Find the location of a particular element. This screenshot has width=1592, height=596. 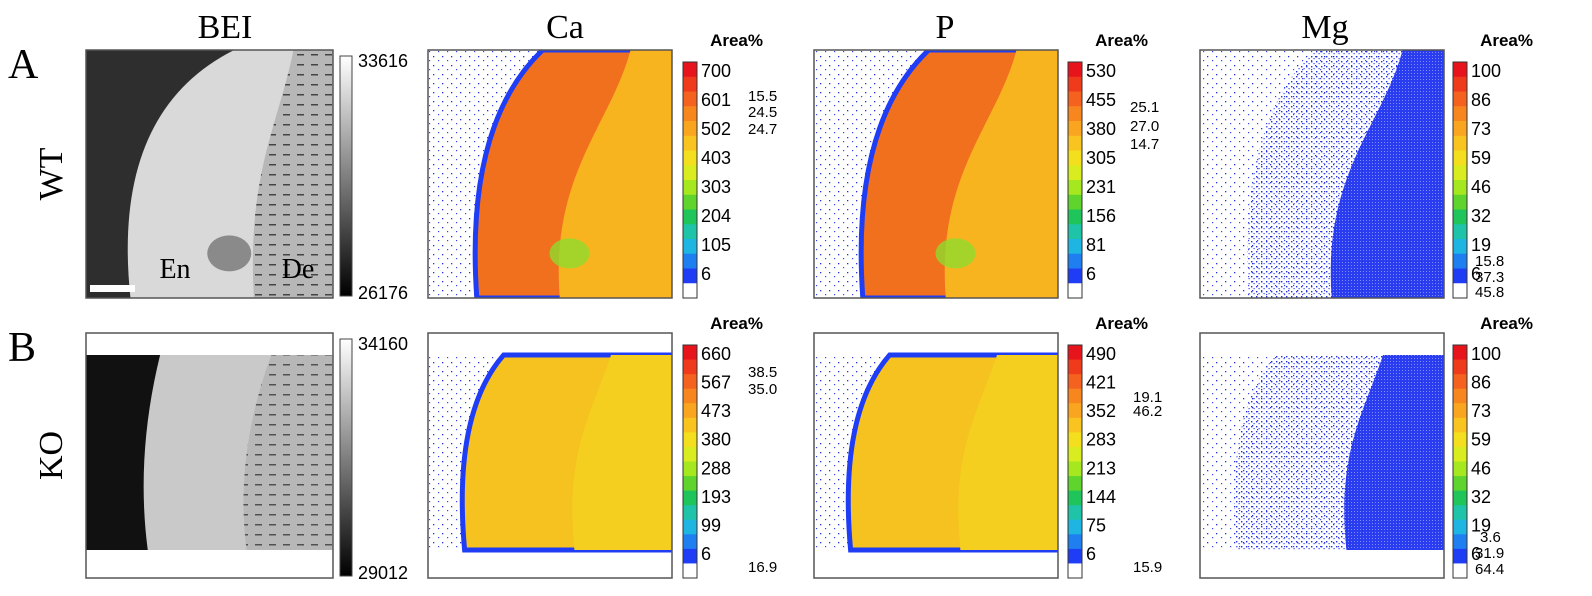

color-bar-label: 403 is located at coordinates (716, 158).